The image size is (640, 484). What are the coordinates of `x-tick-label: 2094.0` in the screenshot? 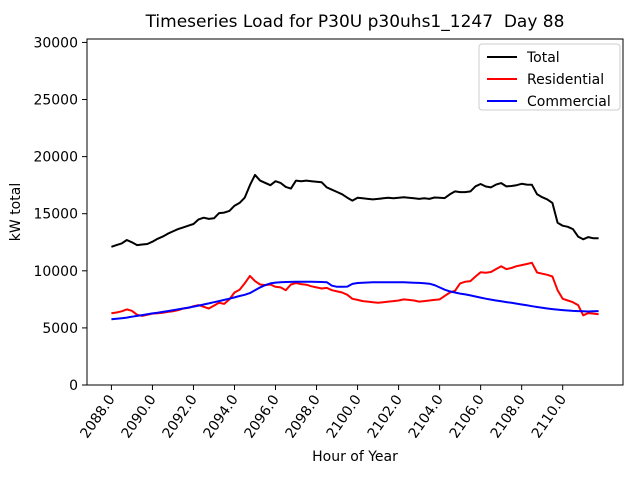 It's located at (221, 416).